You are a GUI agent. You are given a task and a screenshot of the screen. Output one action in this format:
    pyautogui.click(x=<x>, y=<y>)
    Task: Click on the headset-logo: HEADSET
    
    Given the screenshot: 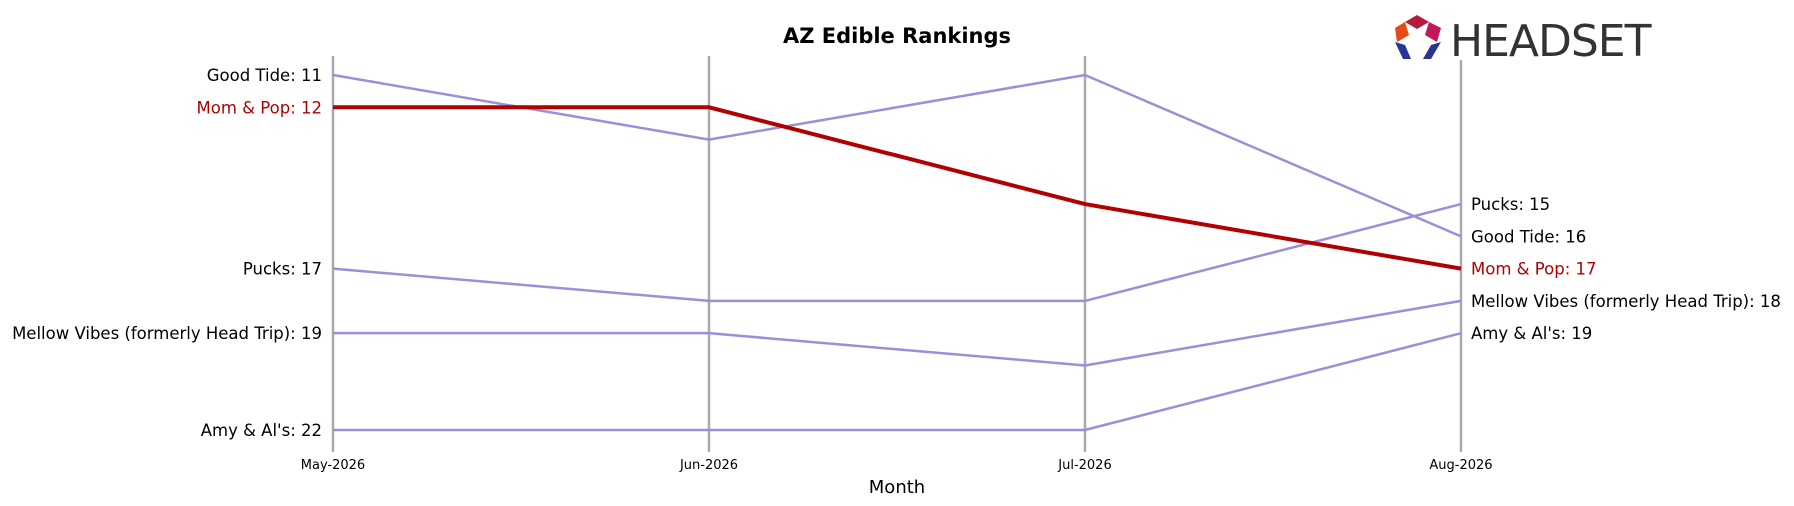 What is the action you would take?
    pyautogui.click(x=1524, y=41)
    